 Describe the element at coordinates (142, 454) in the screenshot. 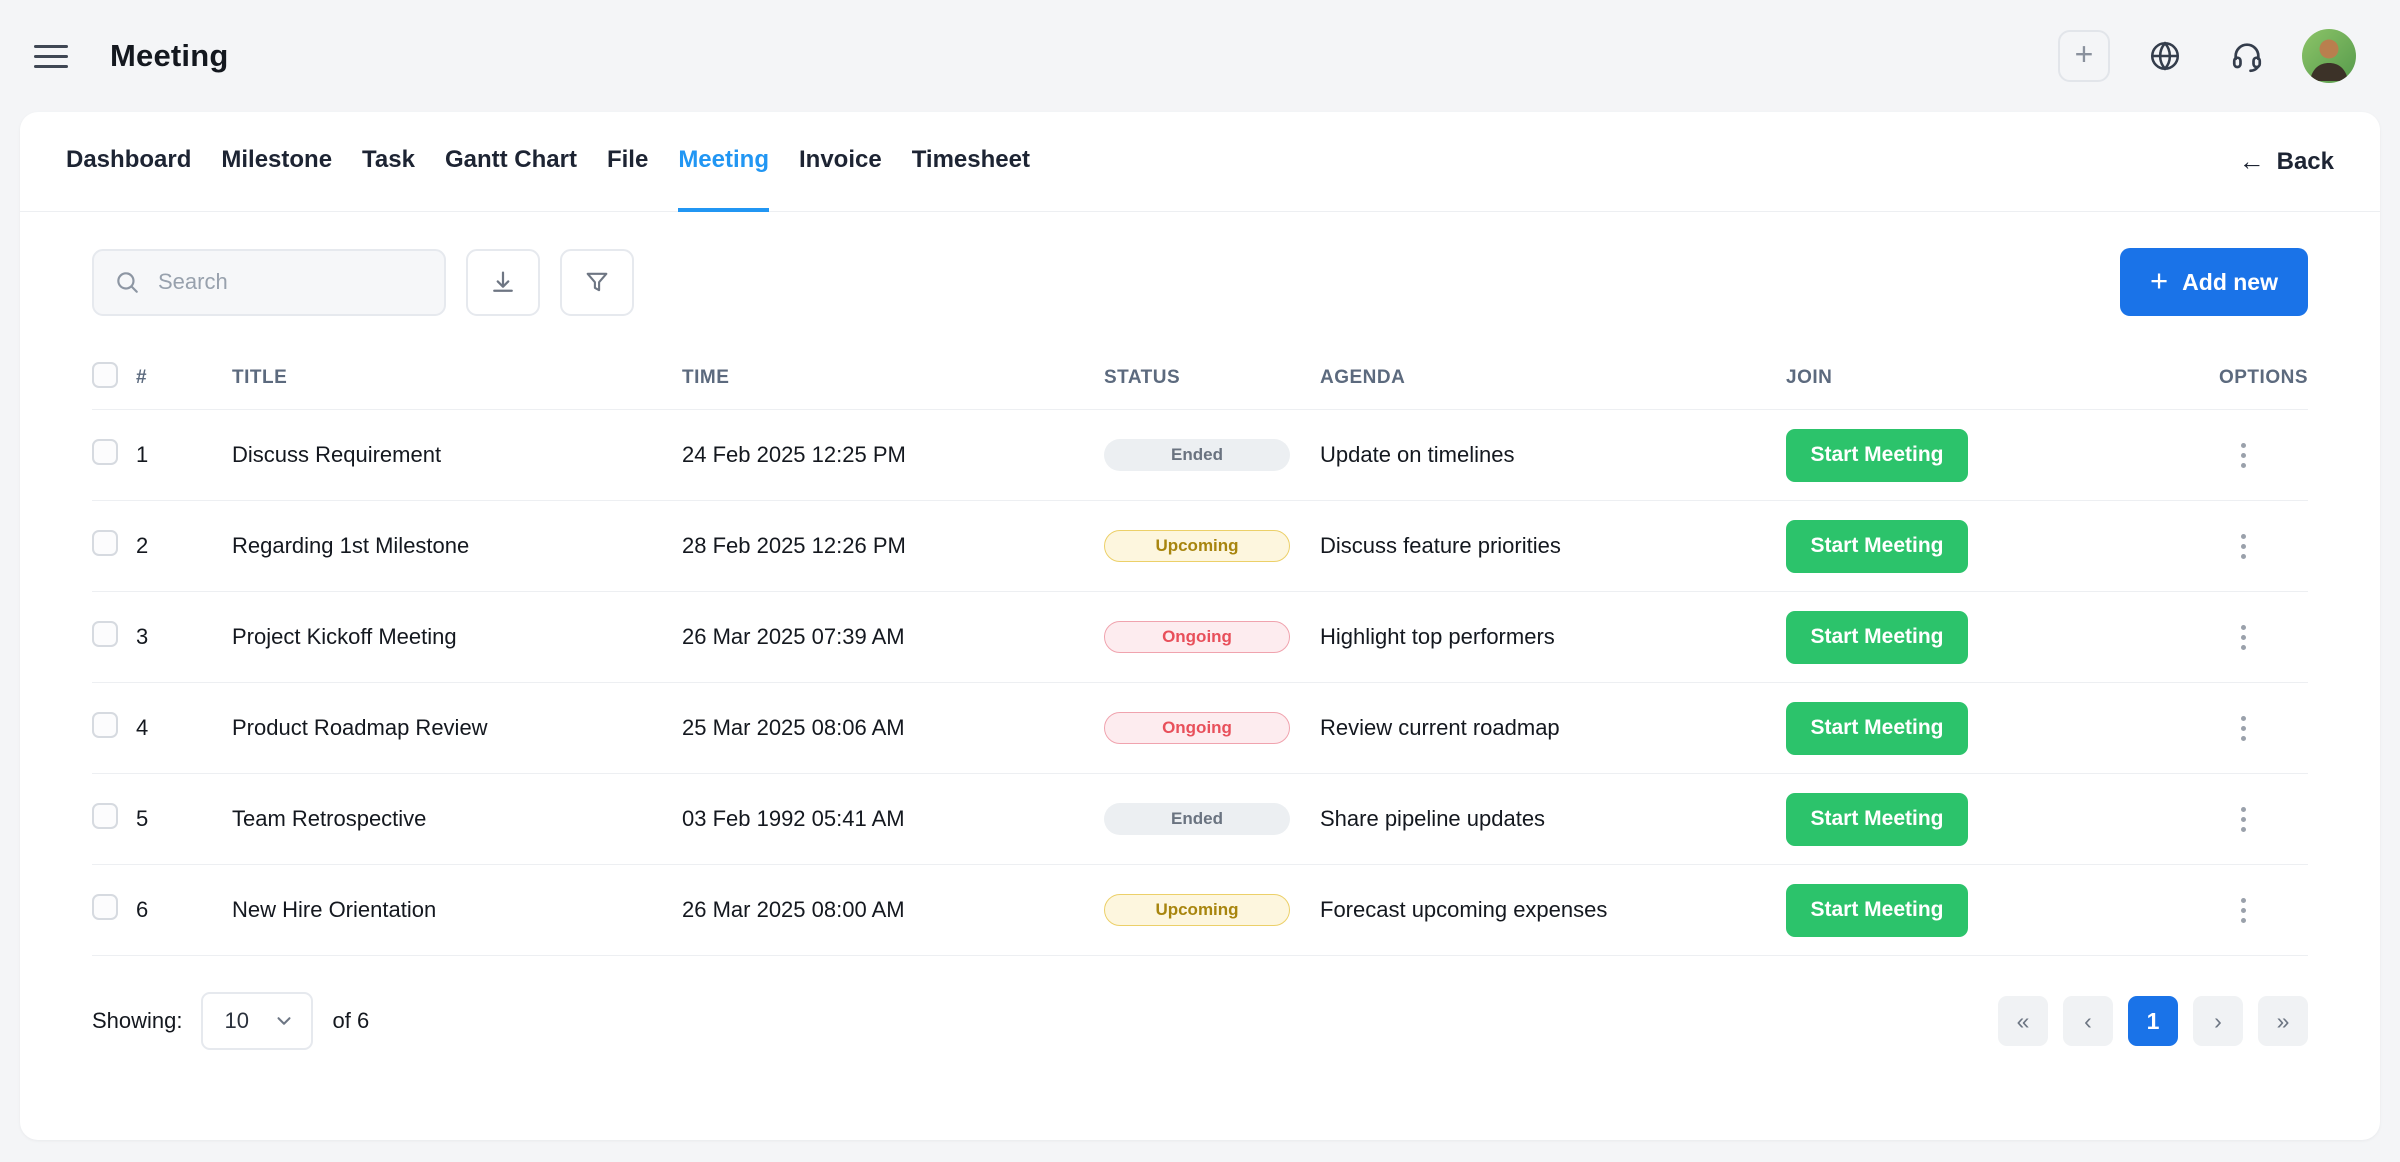

I see `row-number: 1` at that location.